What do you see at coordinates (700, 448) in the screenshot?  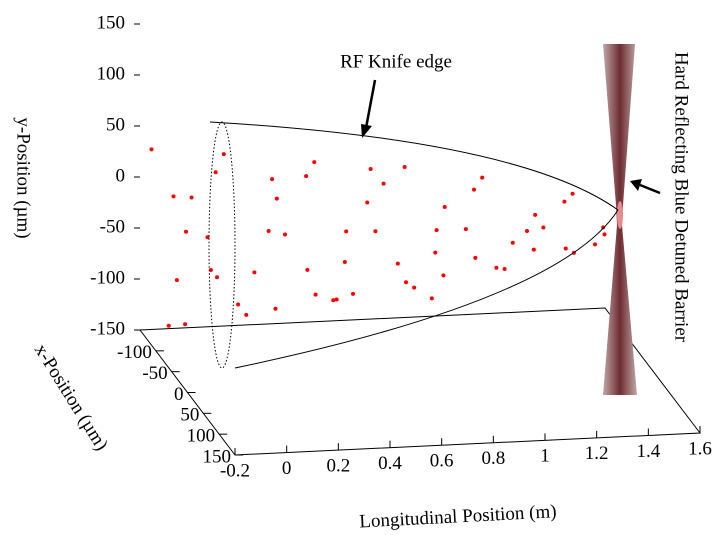 I see `z-tick-label: 1.6` at bounding box center [700, 448].